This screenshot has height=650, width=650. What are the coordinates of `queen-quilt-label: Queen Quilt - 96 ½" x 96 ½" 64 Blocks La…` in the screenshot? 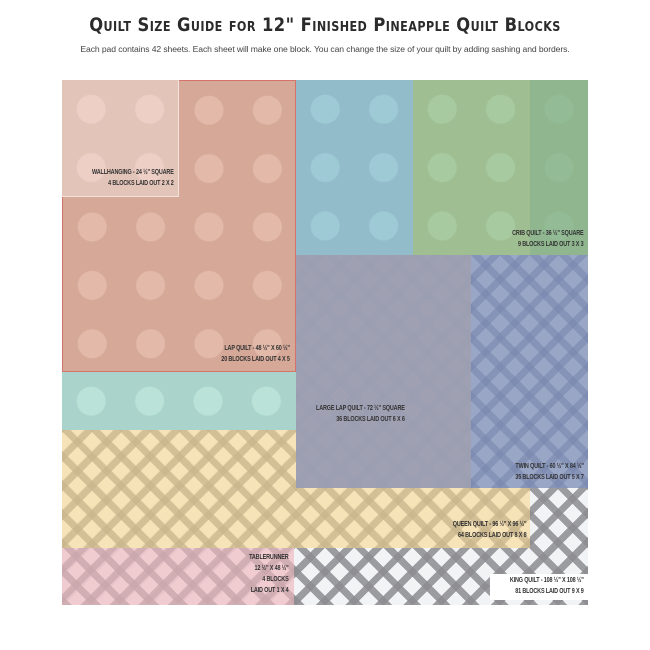 It's located at (489, 530).